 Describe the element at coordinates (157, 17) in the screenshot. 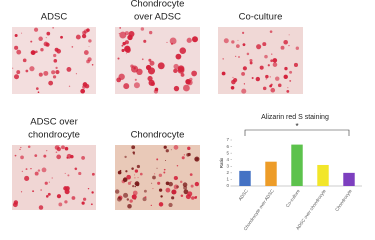

I see `panel-label: over ADSC` at that location.